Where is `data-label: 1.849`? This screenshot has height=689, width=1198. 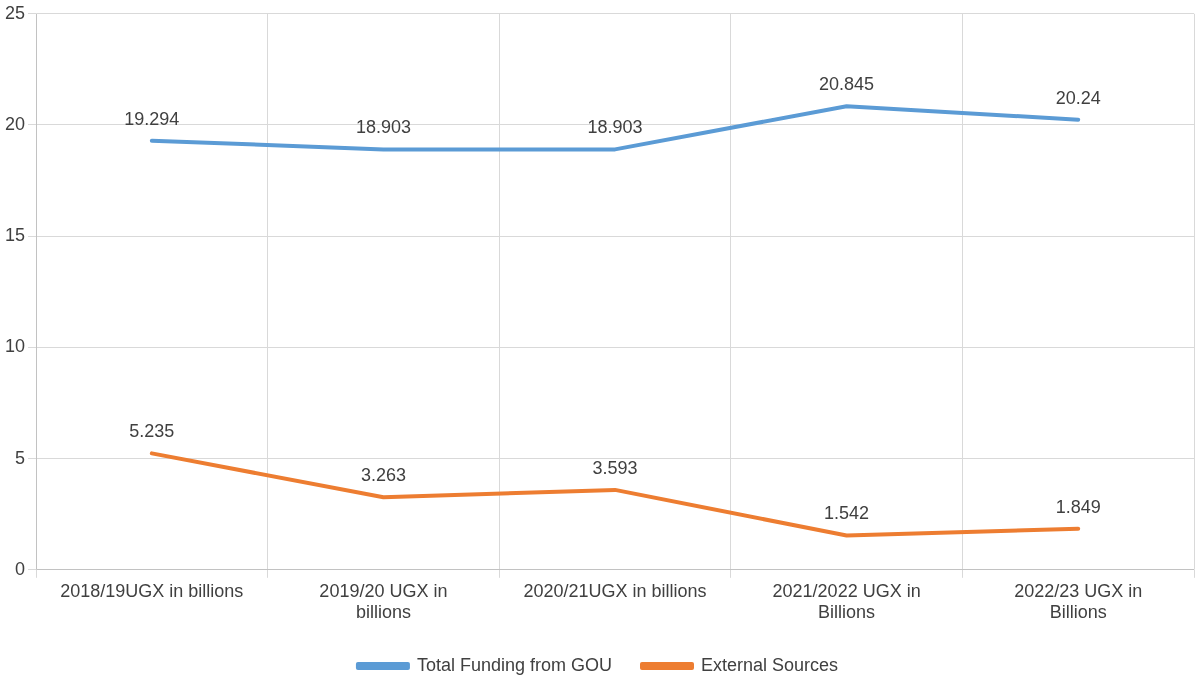 data-label: 1.849 is located at coordinates (1078, 506).